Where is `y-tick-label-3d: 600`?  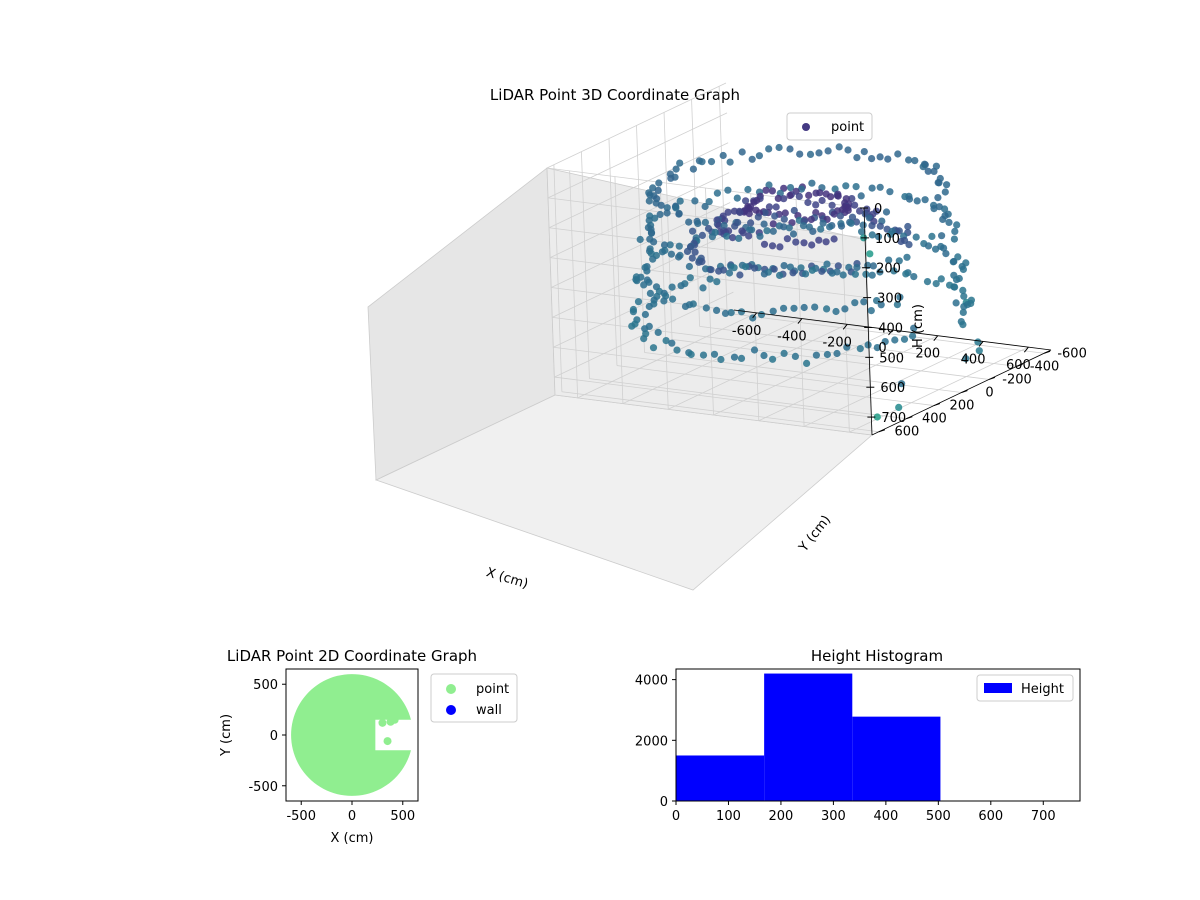
y-tick-label-3d: 600 is located at coordinates (906, 432).